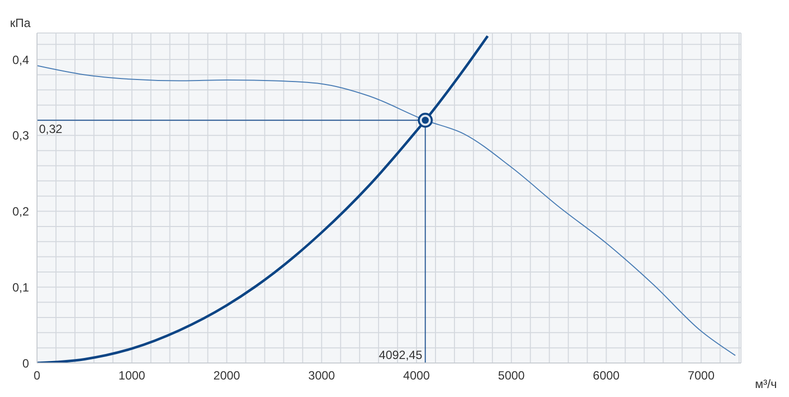 Image resolution: width=789 pixels, height=397 pixels. Describe the element at coordinates (606, 375) in the screenshot. I see `x-tick-label: 6000` at that location.